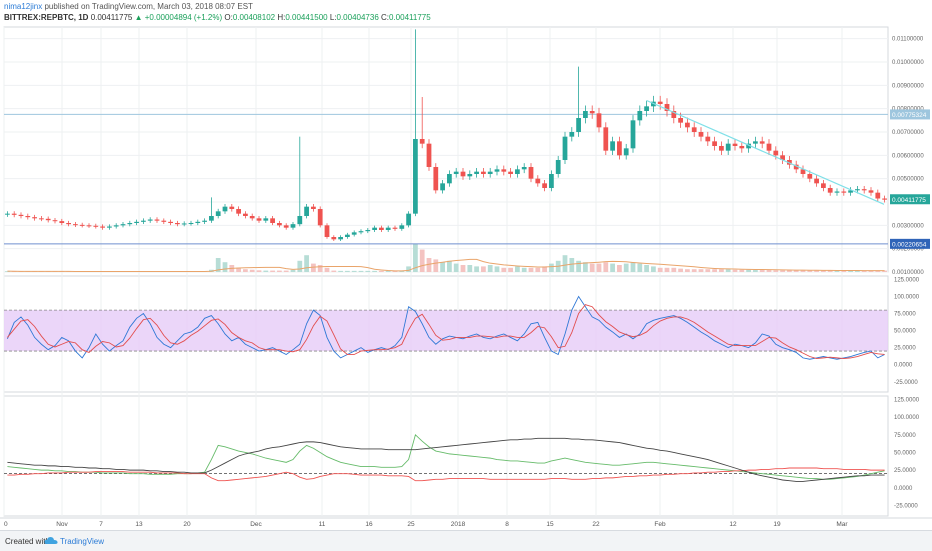 Image resolution: width=932 pixels, height=551 pixels. I want to click on x-tick-label: 7, so click(101, 524).